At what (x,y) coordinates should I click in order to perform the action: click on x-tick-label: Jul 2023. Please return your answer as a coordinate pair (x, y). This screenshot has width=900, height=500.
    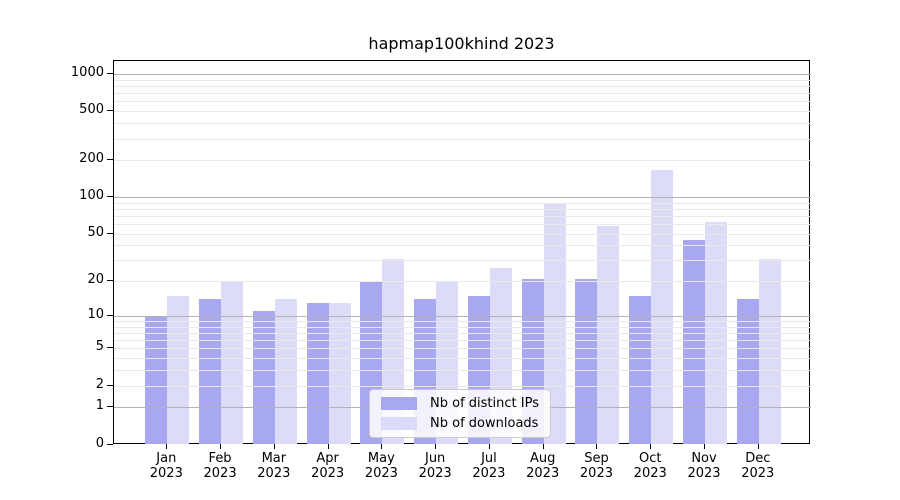
    Looking at the image, I should click on (489, 466).